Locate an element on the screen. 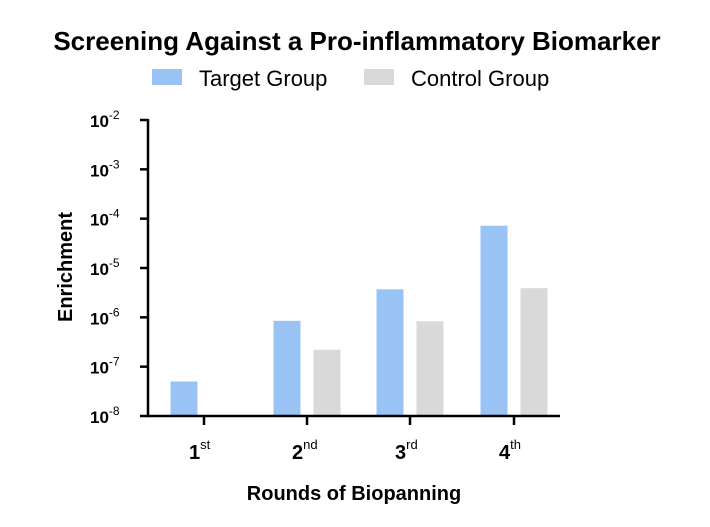 The width and height of the screenshot is (710, 527). y-tick-label: 10⁻⁴ is located at coordinates (105, 218).